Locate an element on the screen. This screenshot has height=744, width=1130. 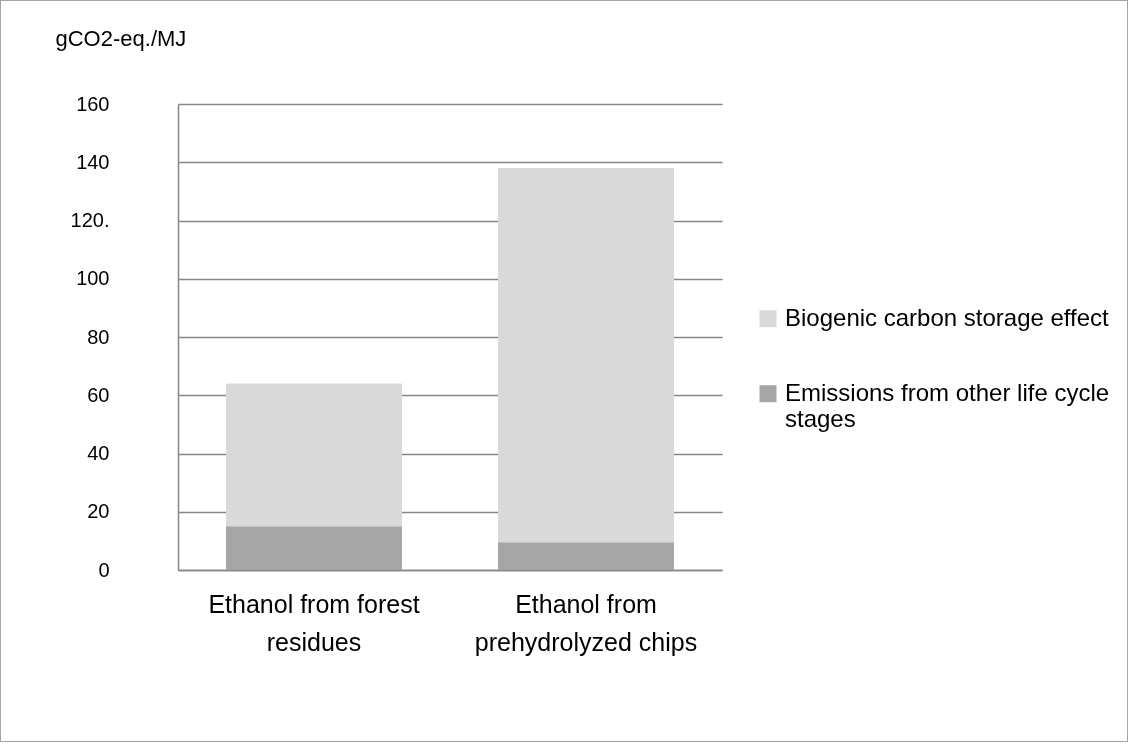
y-tick-label: 0 is located at coordinates (104, 569).